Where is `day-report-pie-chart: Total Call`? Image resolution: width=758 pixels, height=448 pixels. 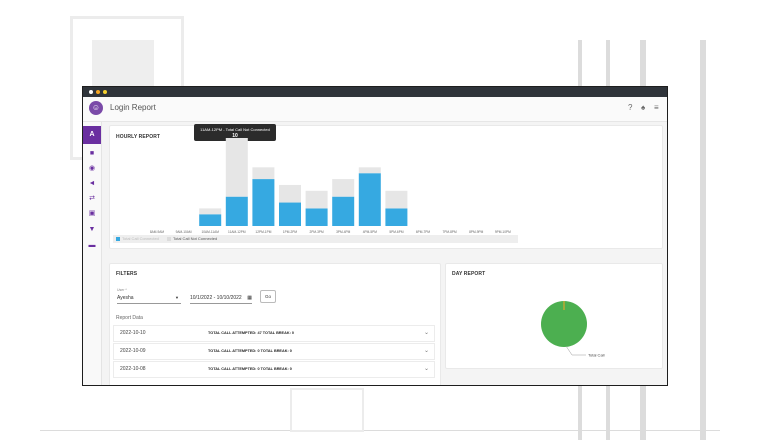
day-report-pie-chart: Total Call is located at coordinates (573, 329).